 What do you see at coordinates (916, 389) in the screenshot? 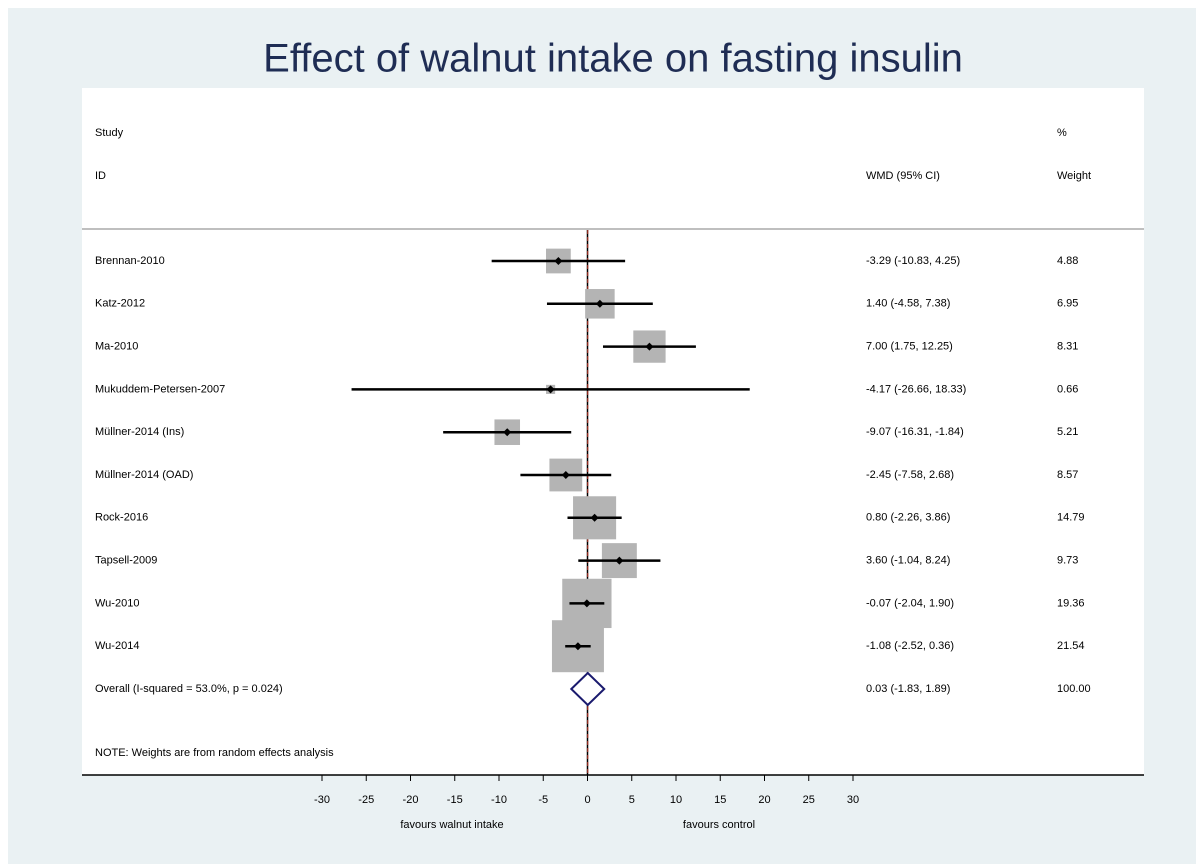
I see `effect-label: -4.17 (-26.66, 18.33)` at bounding box center [916, 389].